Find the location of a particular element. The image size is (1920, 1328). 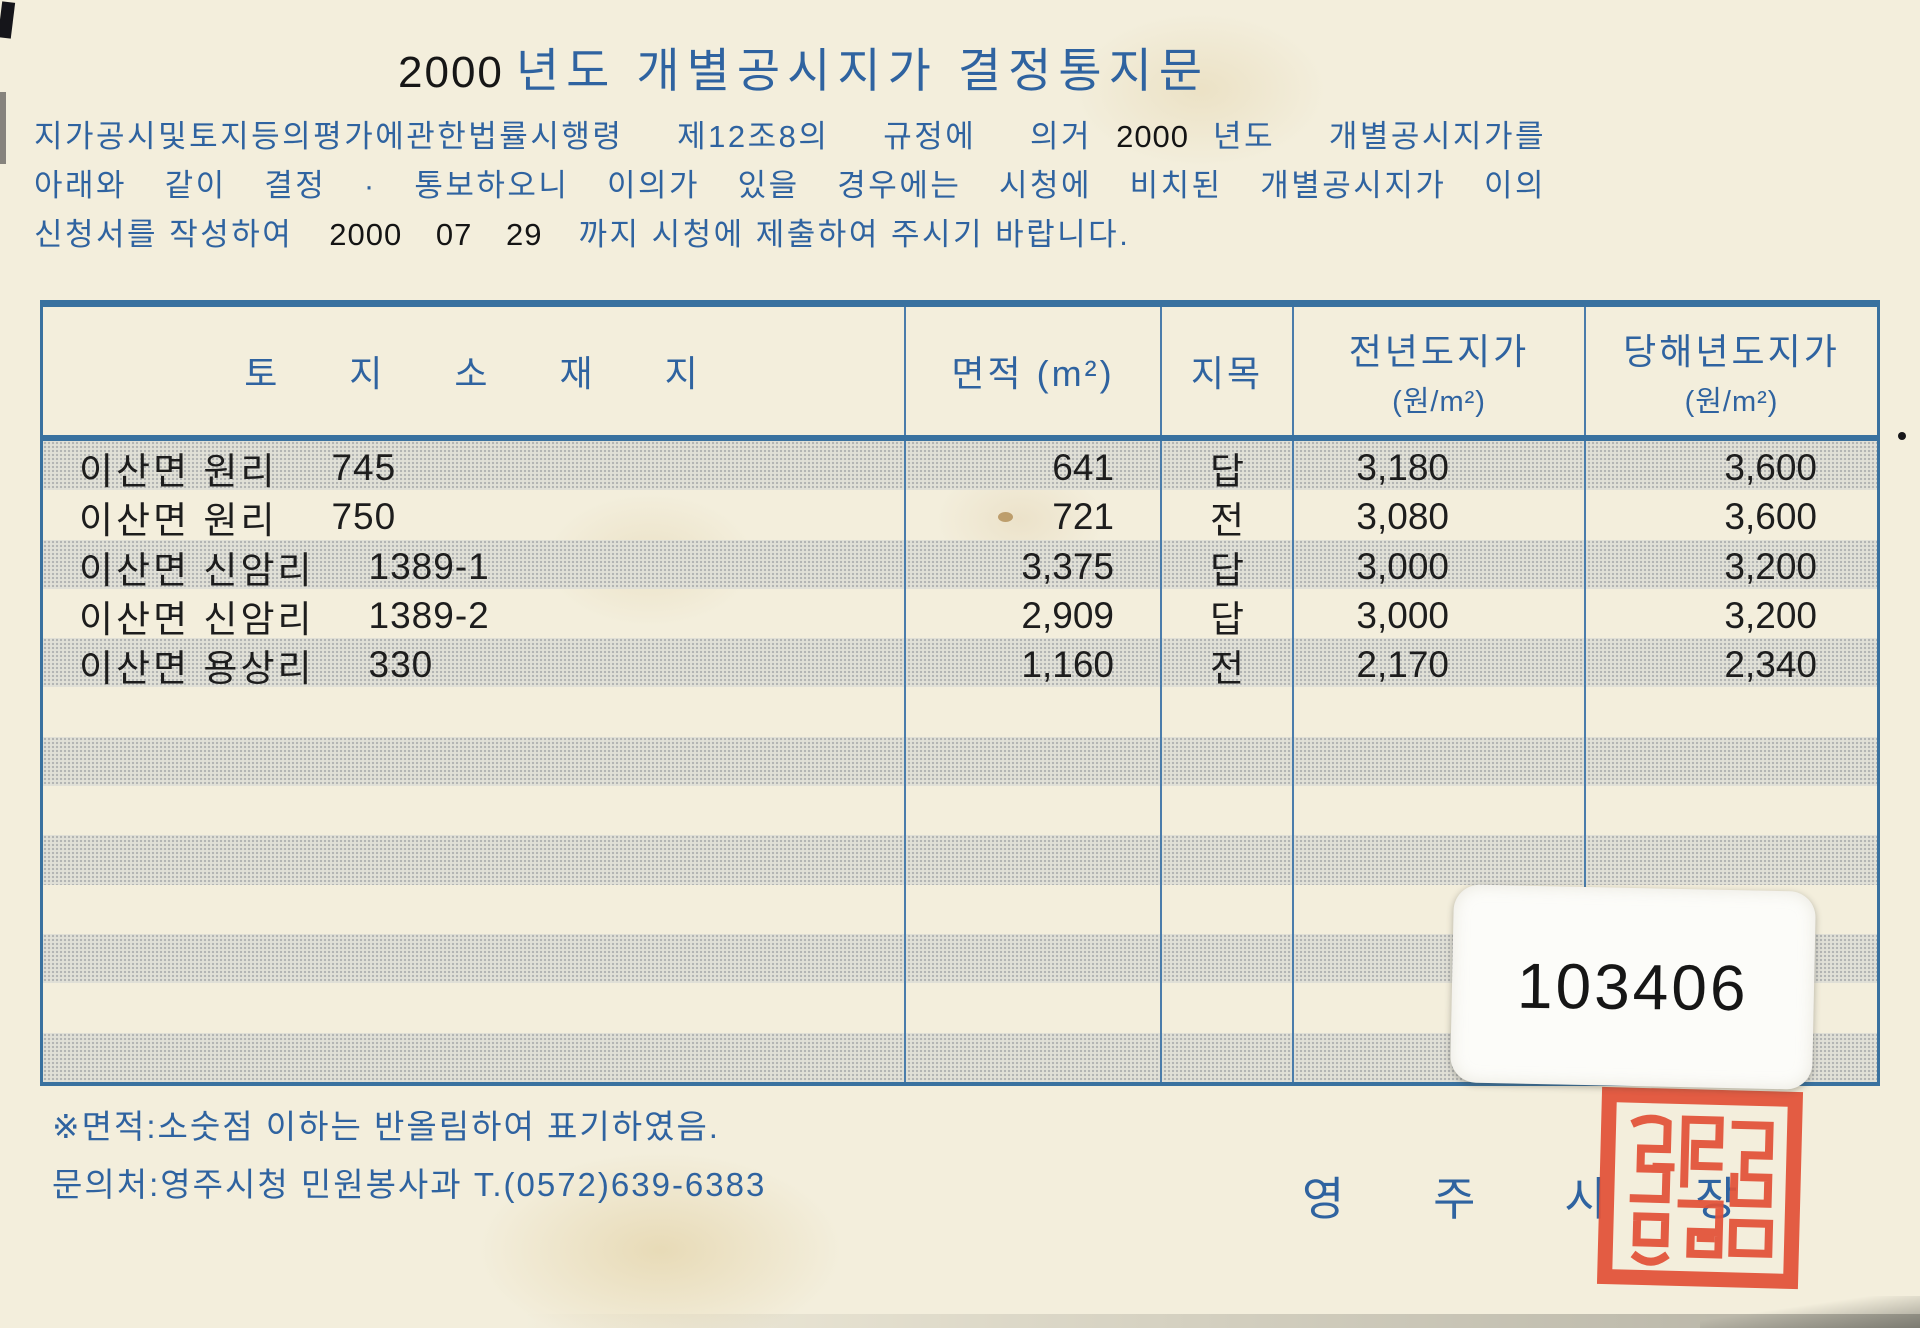

table-row: 이산면 용상리 330 1,160 전 2,170 2,340 is located at coordinates (960, 665).